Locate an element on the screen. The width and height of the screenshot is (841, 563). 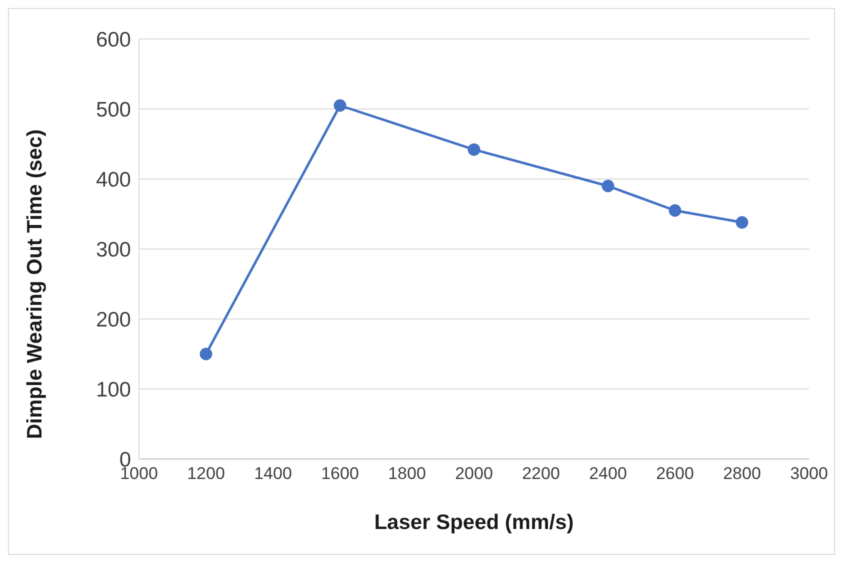
y-tick-label: 500 is located at coordinates (113, 110).